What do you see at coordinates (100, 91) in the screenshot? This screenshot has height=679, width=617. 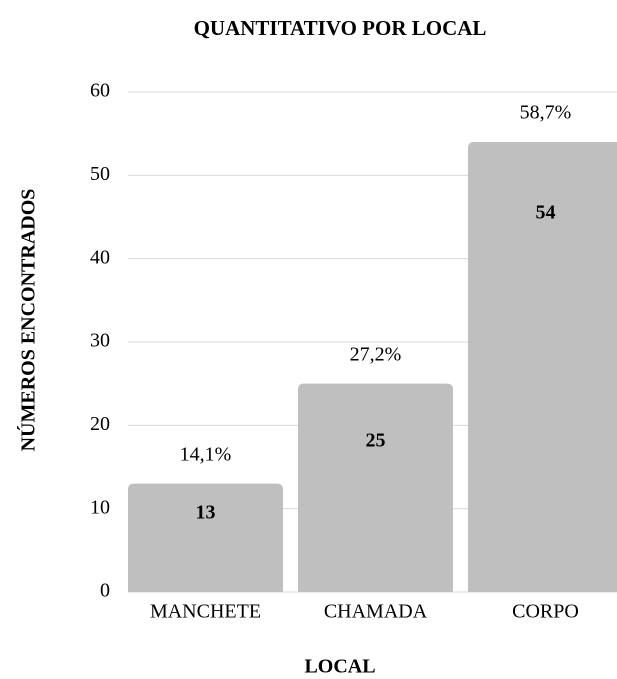 I see `y-tick-label: 60` at bounding box center [100, 91].